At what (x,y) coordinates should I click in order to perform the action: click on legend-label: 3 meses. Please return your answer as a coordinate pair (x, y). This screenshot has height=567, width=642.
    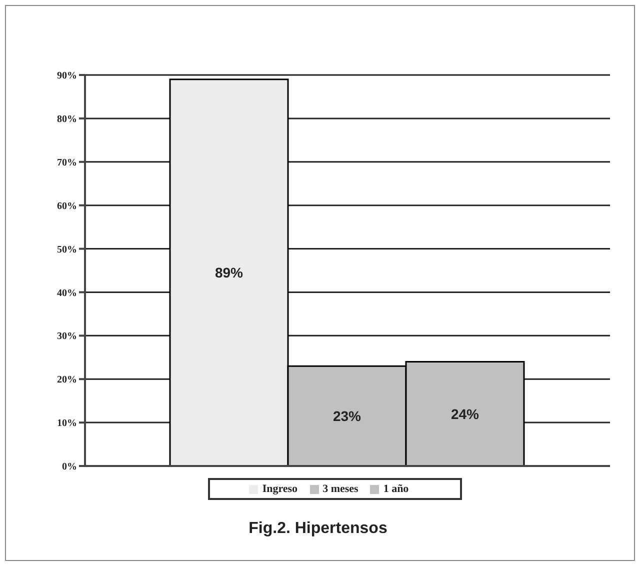
    Looking at the image, I should click on (340, 489).